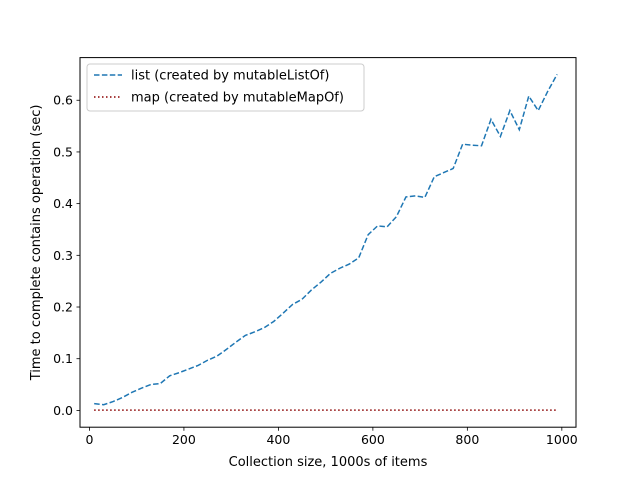 Image resolution: width=640 pixels, height=480 pixels. Describe the element at coordinates (278, 439) in the screenshot. I see `x-tick-label: 400` at that location.